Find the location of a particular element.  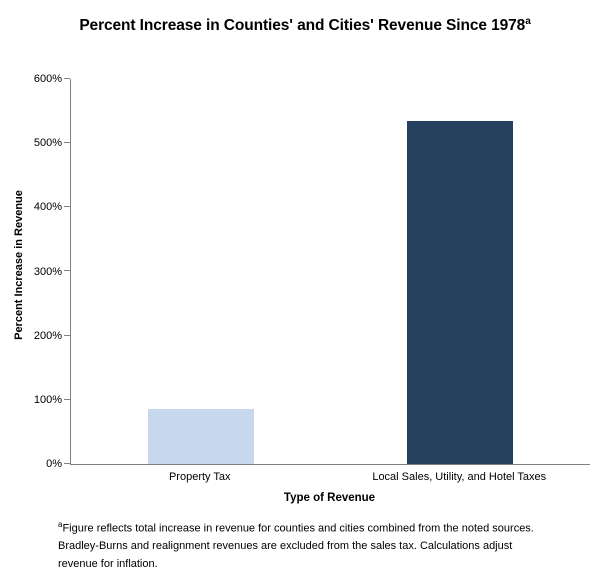

footnote-line: revenue for inflation. is located at coordinates (108, 563).